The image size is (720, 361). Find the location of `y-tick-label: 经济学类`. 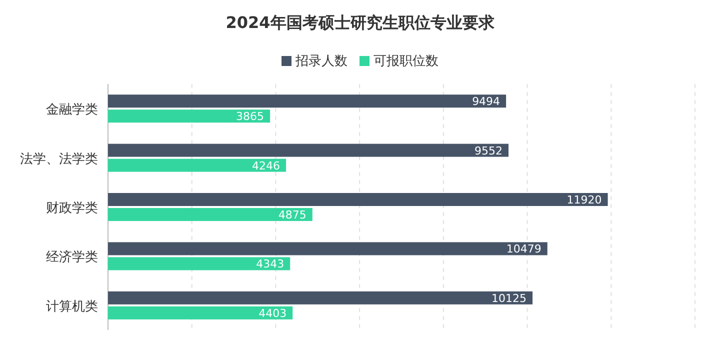

y-tick-label: 经济学类 is located at coordinates (72, 258).